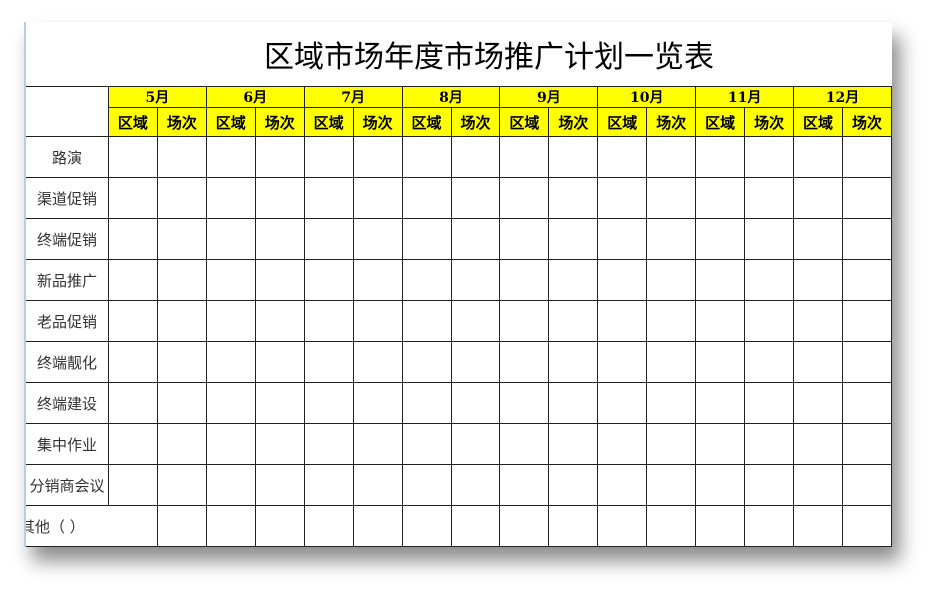 The height and width of the screenshot is (605, 947). Describe the element at coordinates (67, 444) in the screenshot. I see `row-label: 集中作业` at that location.